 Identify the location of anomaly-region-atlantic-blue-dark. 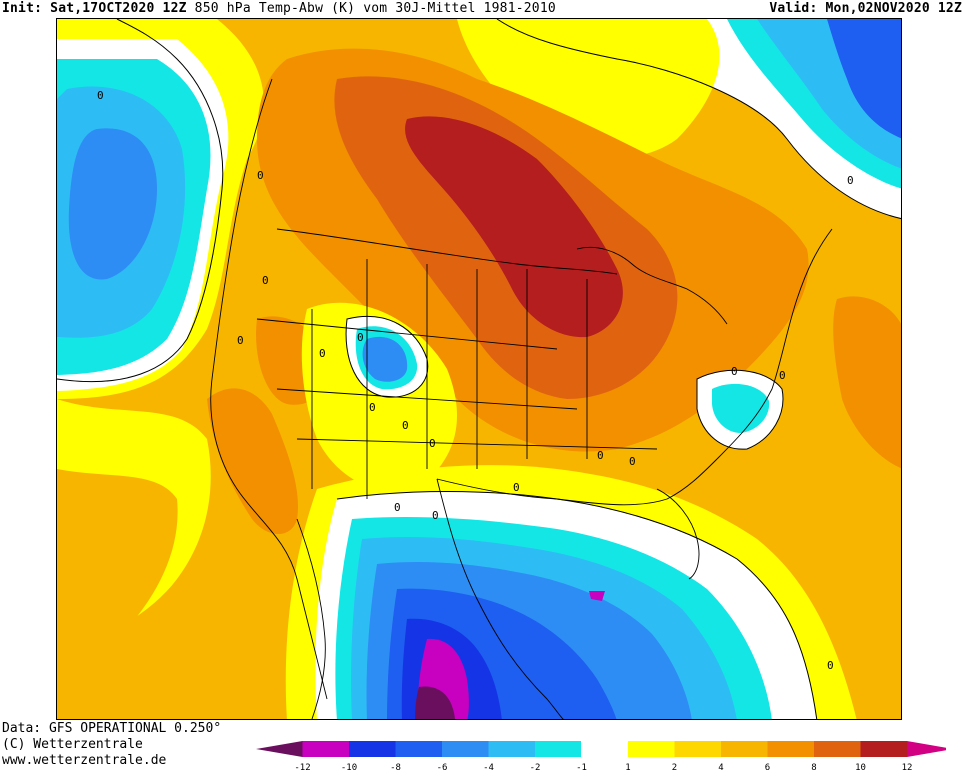
(864, 79).